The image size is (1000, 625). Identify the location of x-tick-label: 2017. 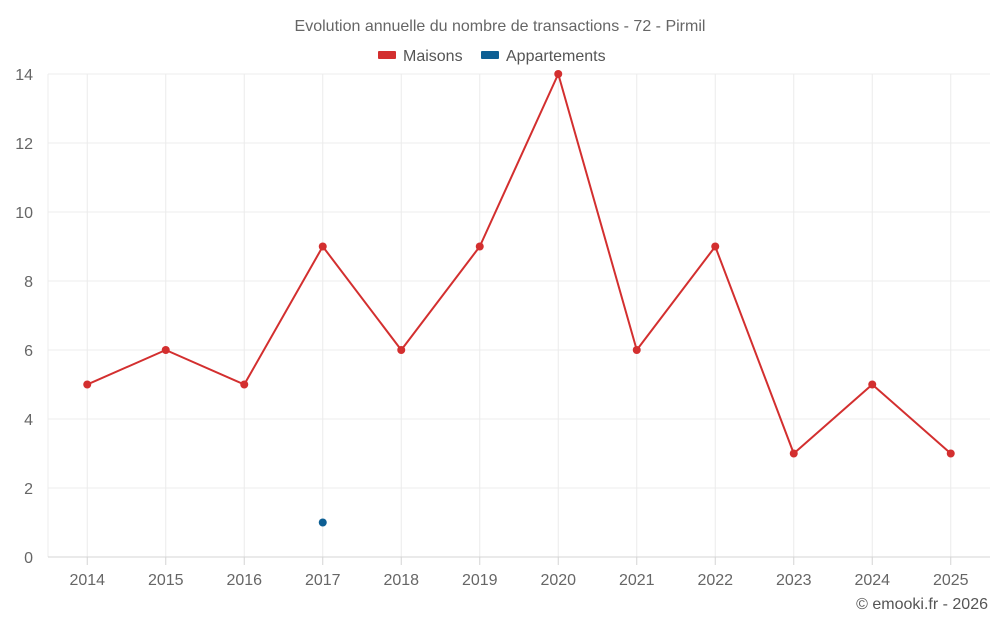
(323, 580).